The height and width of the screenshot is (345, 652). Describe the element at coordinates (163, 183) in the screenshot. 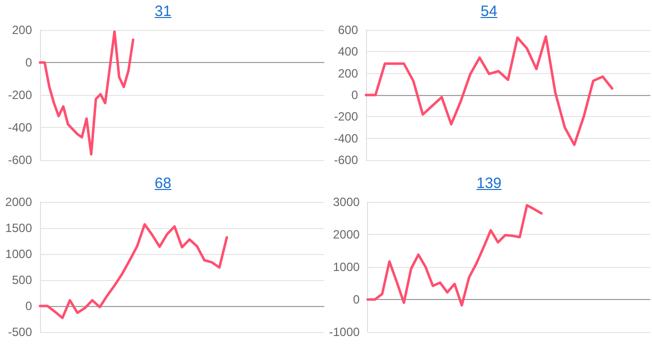

I see `chart-title: 68` at that location.